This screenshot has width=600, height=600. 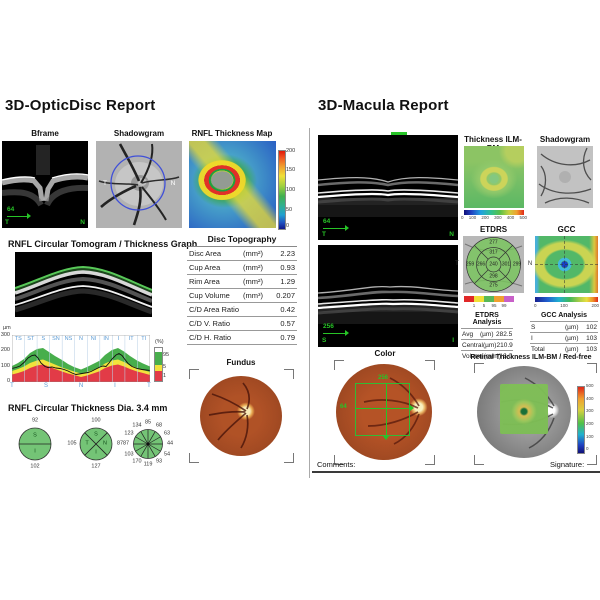 I want to click on h-scan-line-arrow, so click(x=384, y=408).